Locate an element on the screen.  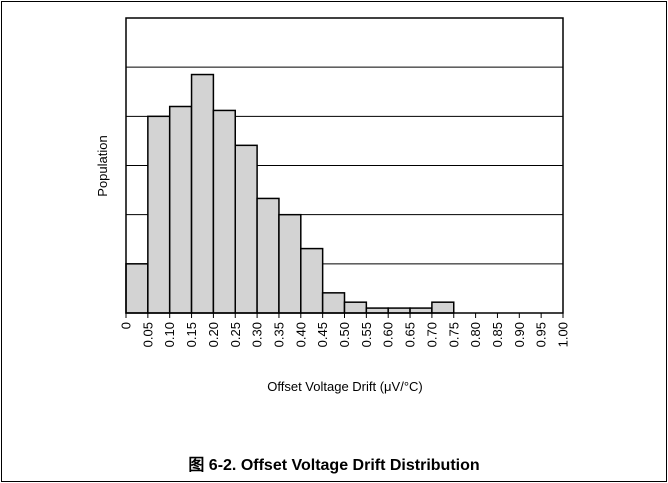
x-tick-label: 0.60 is located at coordinates (388, 334).